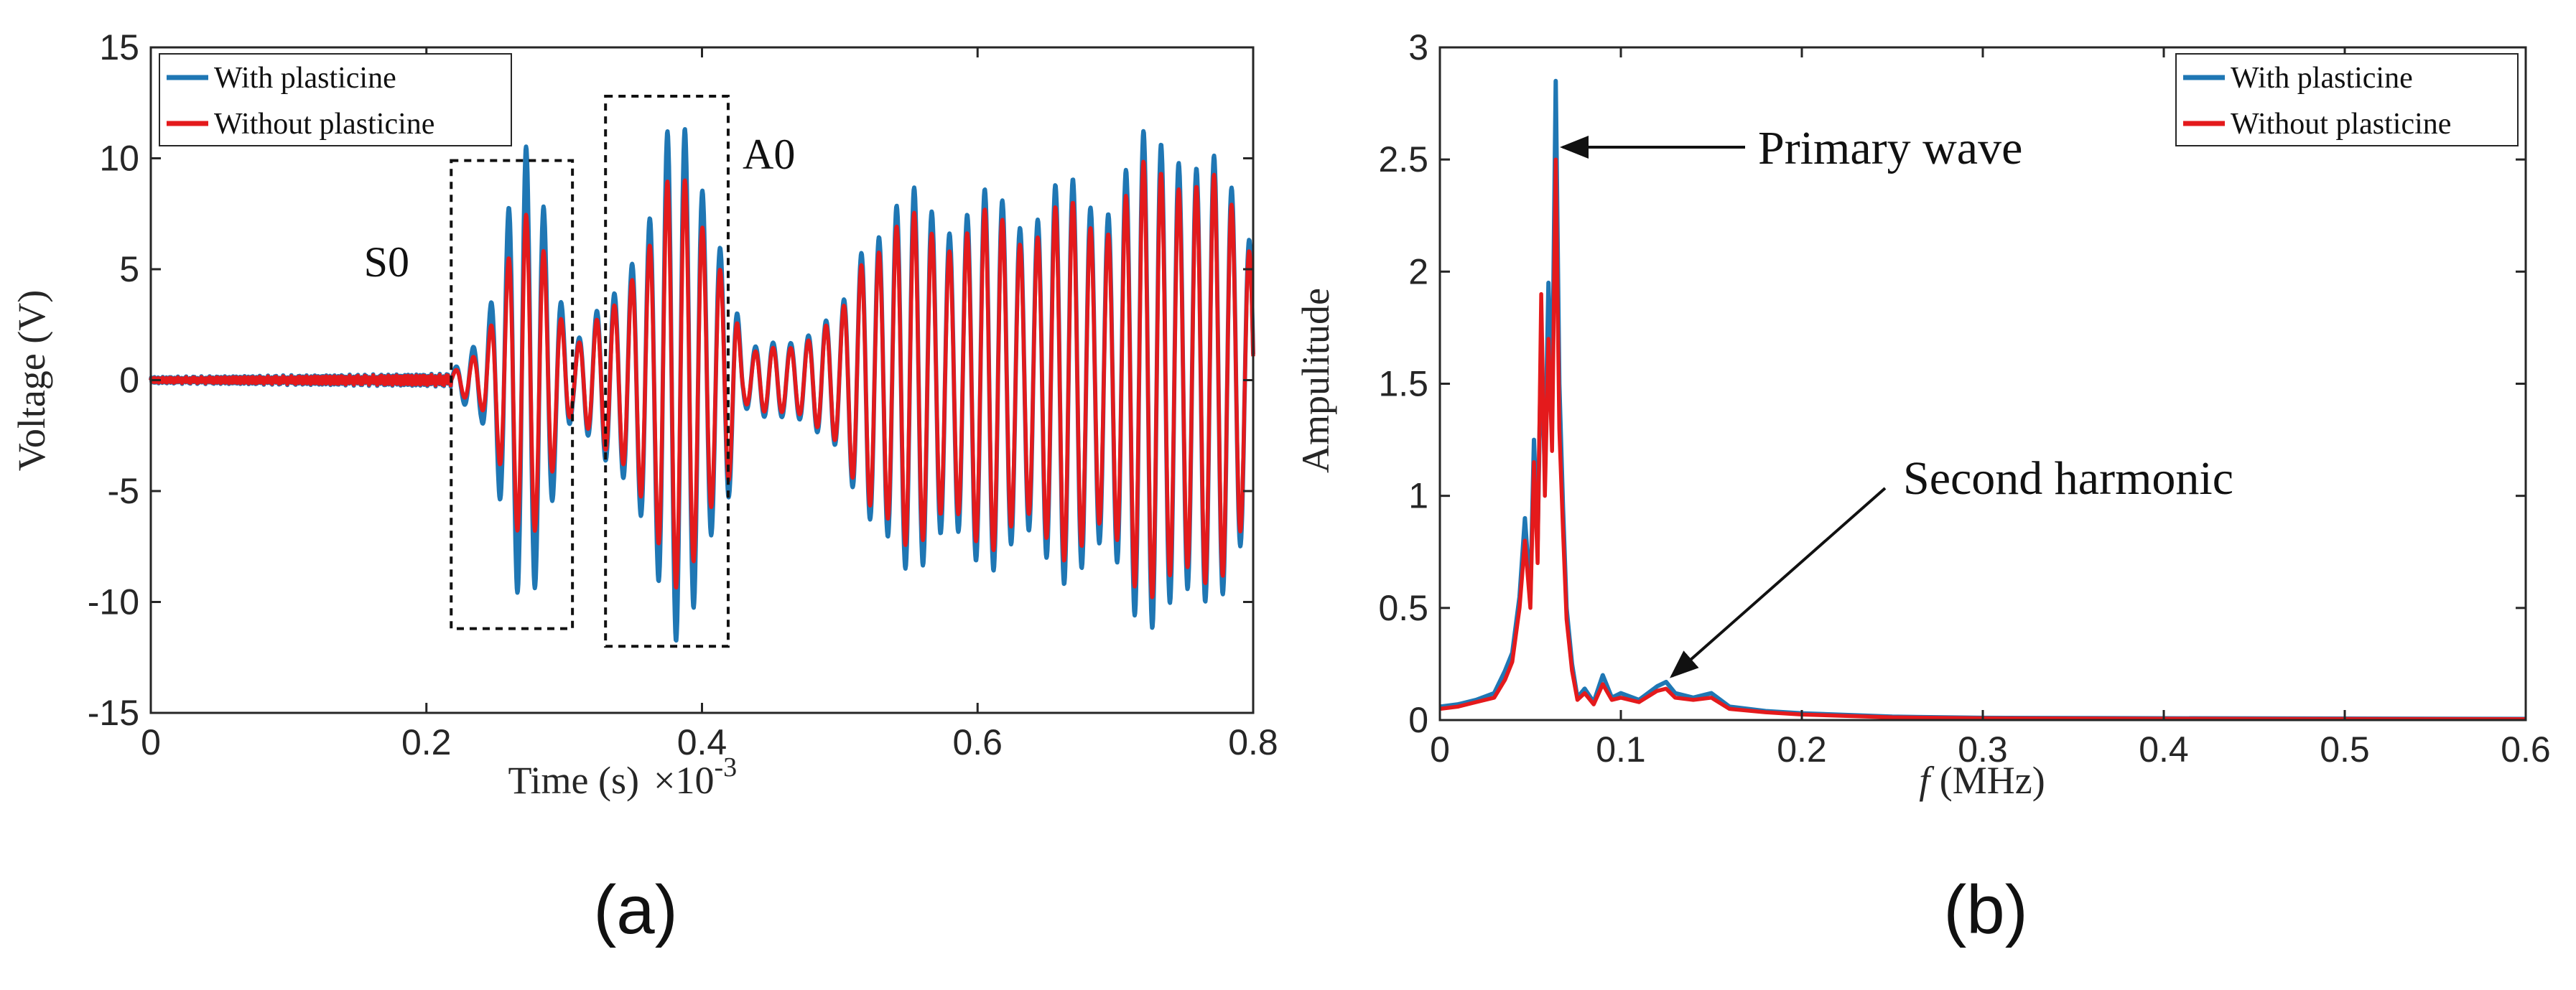 Image resolution: width=2576 pixels, height=990 pixels. What do you see at coordinates (1983, 750) in the screenshot?
I see `panel-b-xtick-label: 0.3` at bounding box center [1983, 750].